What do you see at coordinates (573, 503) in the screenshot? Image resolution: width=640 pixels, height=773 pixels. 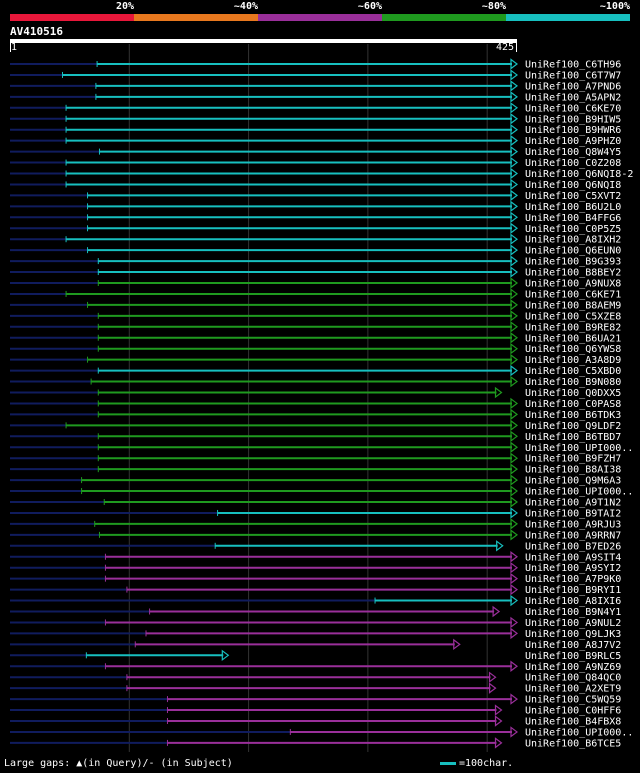 I see `hit-label: UniRef100_A9T1N2` at bounding box center [573, 503].